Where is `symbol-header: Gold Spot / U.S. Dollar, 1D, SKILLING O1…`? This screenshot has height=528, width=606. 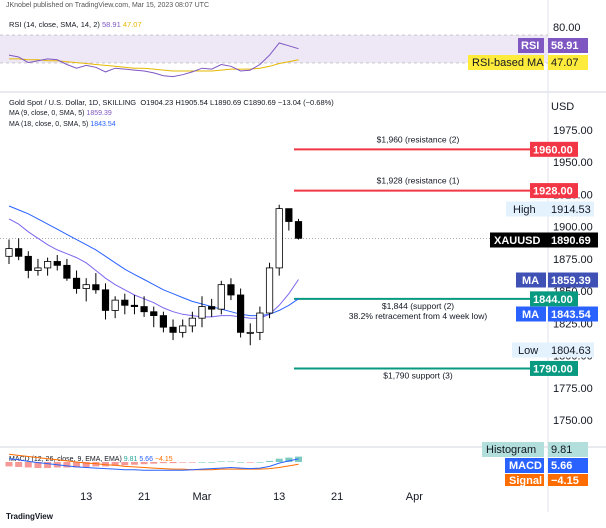
symbol-header: Gold Spot / U.S. Dollar, 1D, SKILLING O1… is located at coordinates (171, 102).